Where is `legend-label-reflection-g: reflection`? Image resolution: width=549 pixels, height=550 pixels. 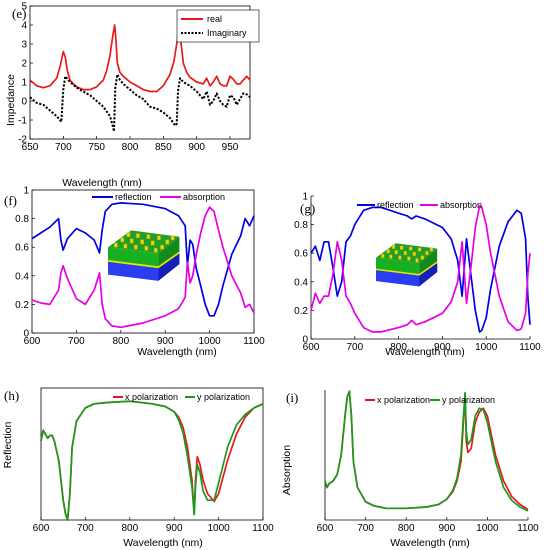
legend-label-reflection-g: reflection is located at coordinates (395, 205).